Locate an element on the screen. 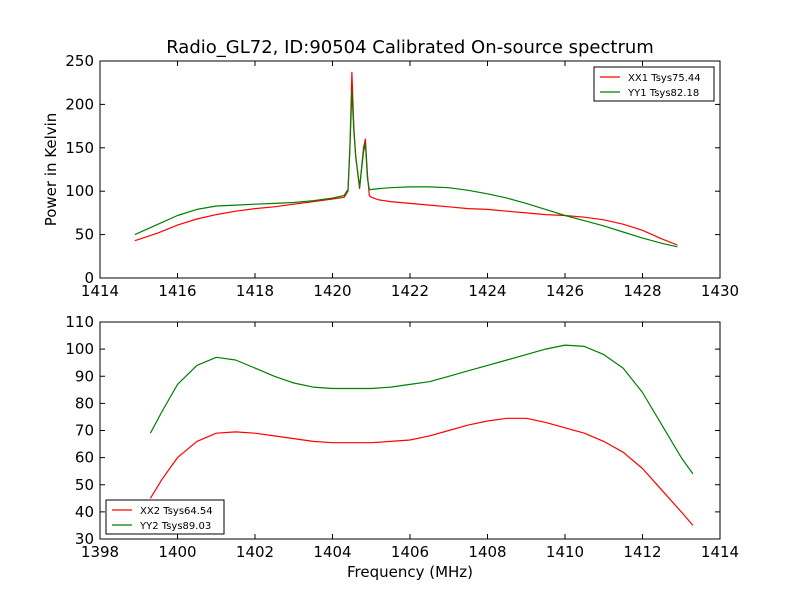 The height and width of the screenshot is (600, 800). legend-label: XX2 Tsys64.54 is located at coordinates (176, 511).